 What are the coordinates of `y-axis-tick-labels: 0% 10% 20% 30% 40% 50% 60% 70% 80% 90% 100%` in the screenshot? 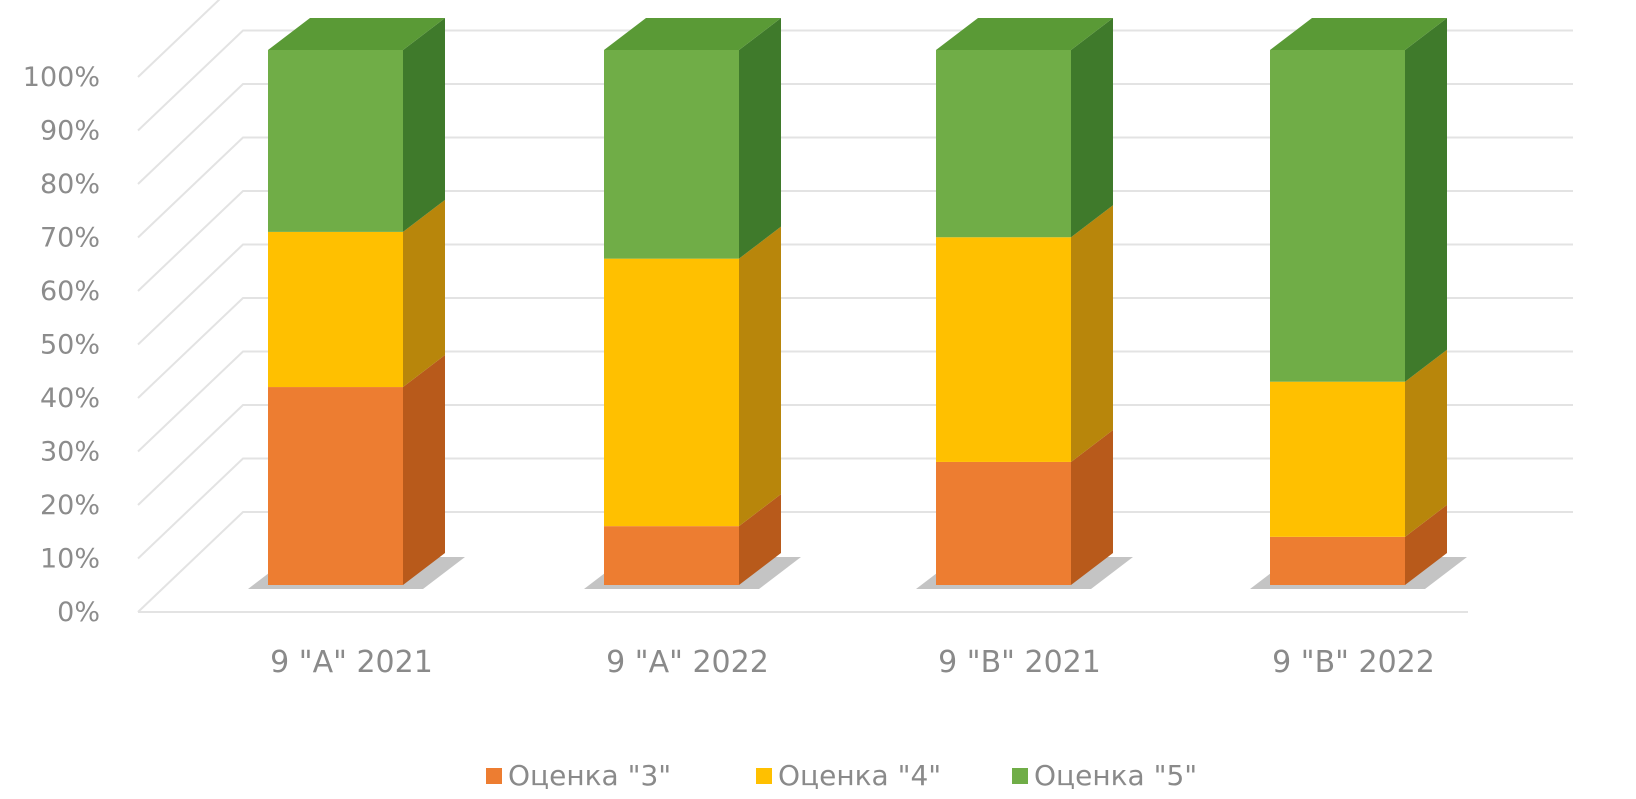 It's located at (61, 345).